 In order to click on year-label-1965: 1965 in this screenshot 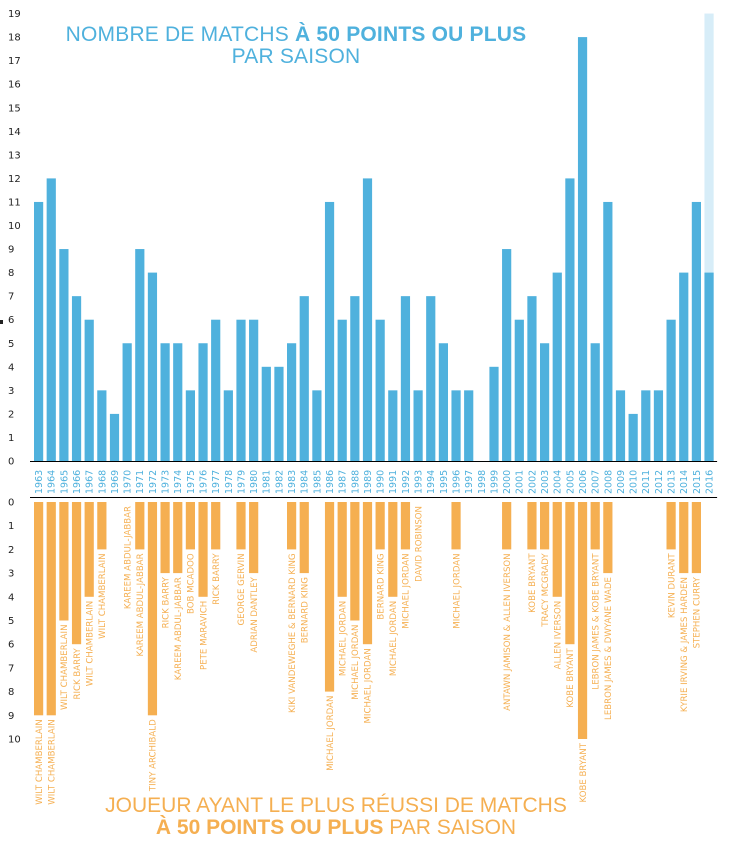, I will do `click(64, 482)`.